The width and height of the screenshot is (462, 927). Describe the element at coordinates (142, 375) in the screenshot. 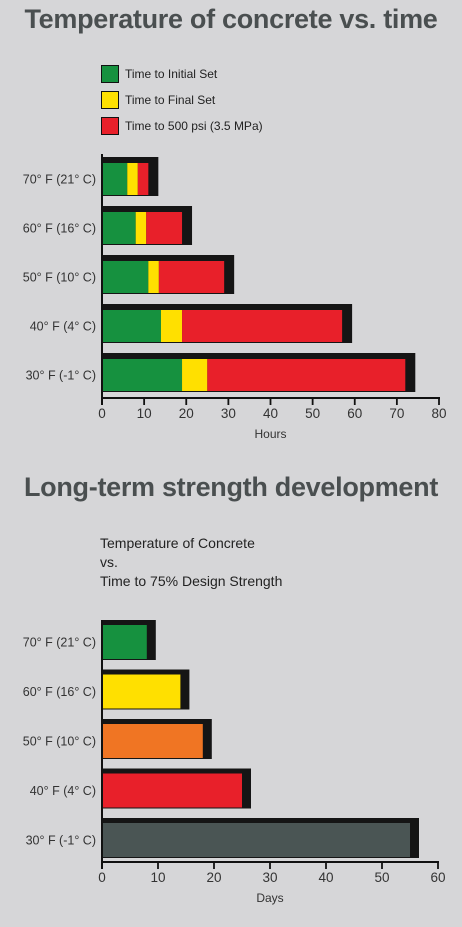

I see `bar-30-f-1-c-time-to-initial-set` at that location.